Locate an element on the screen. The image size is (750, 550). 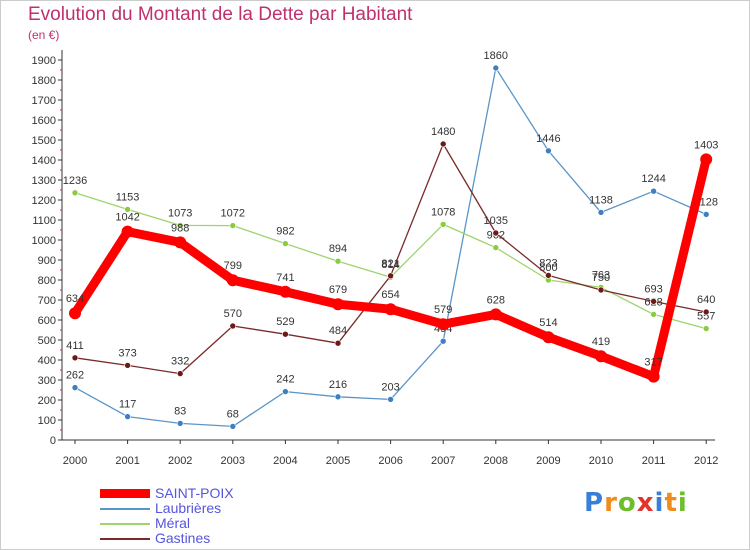
data-label: 117 is located at coordinates (128, 405).